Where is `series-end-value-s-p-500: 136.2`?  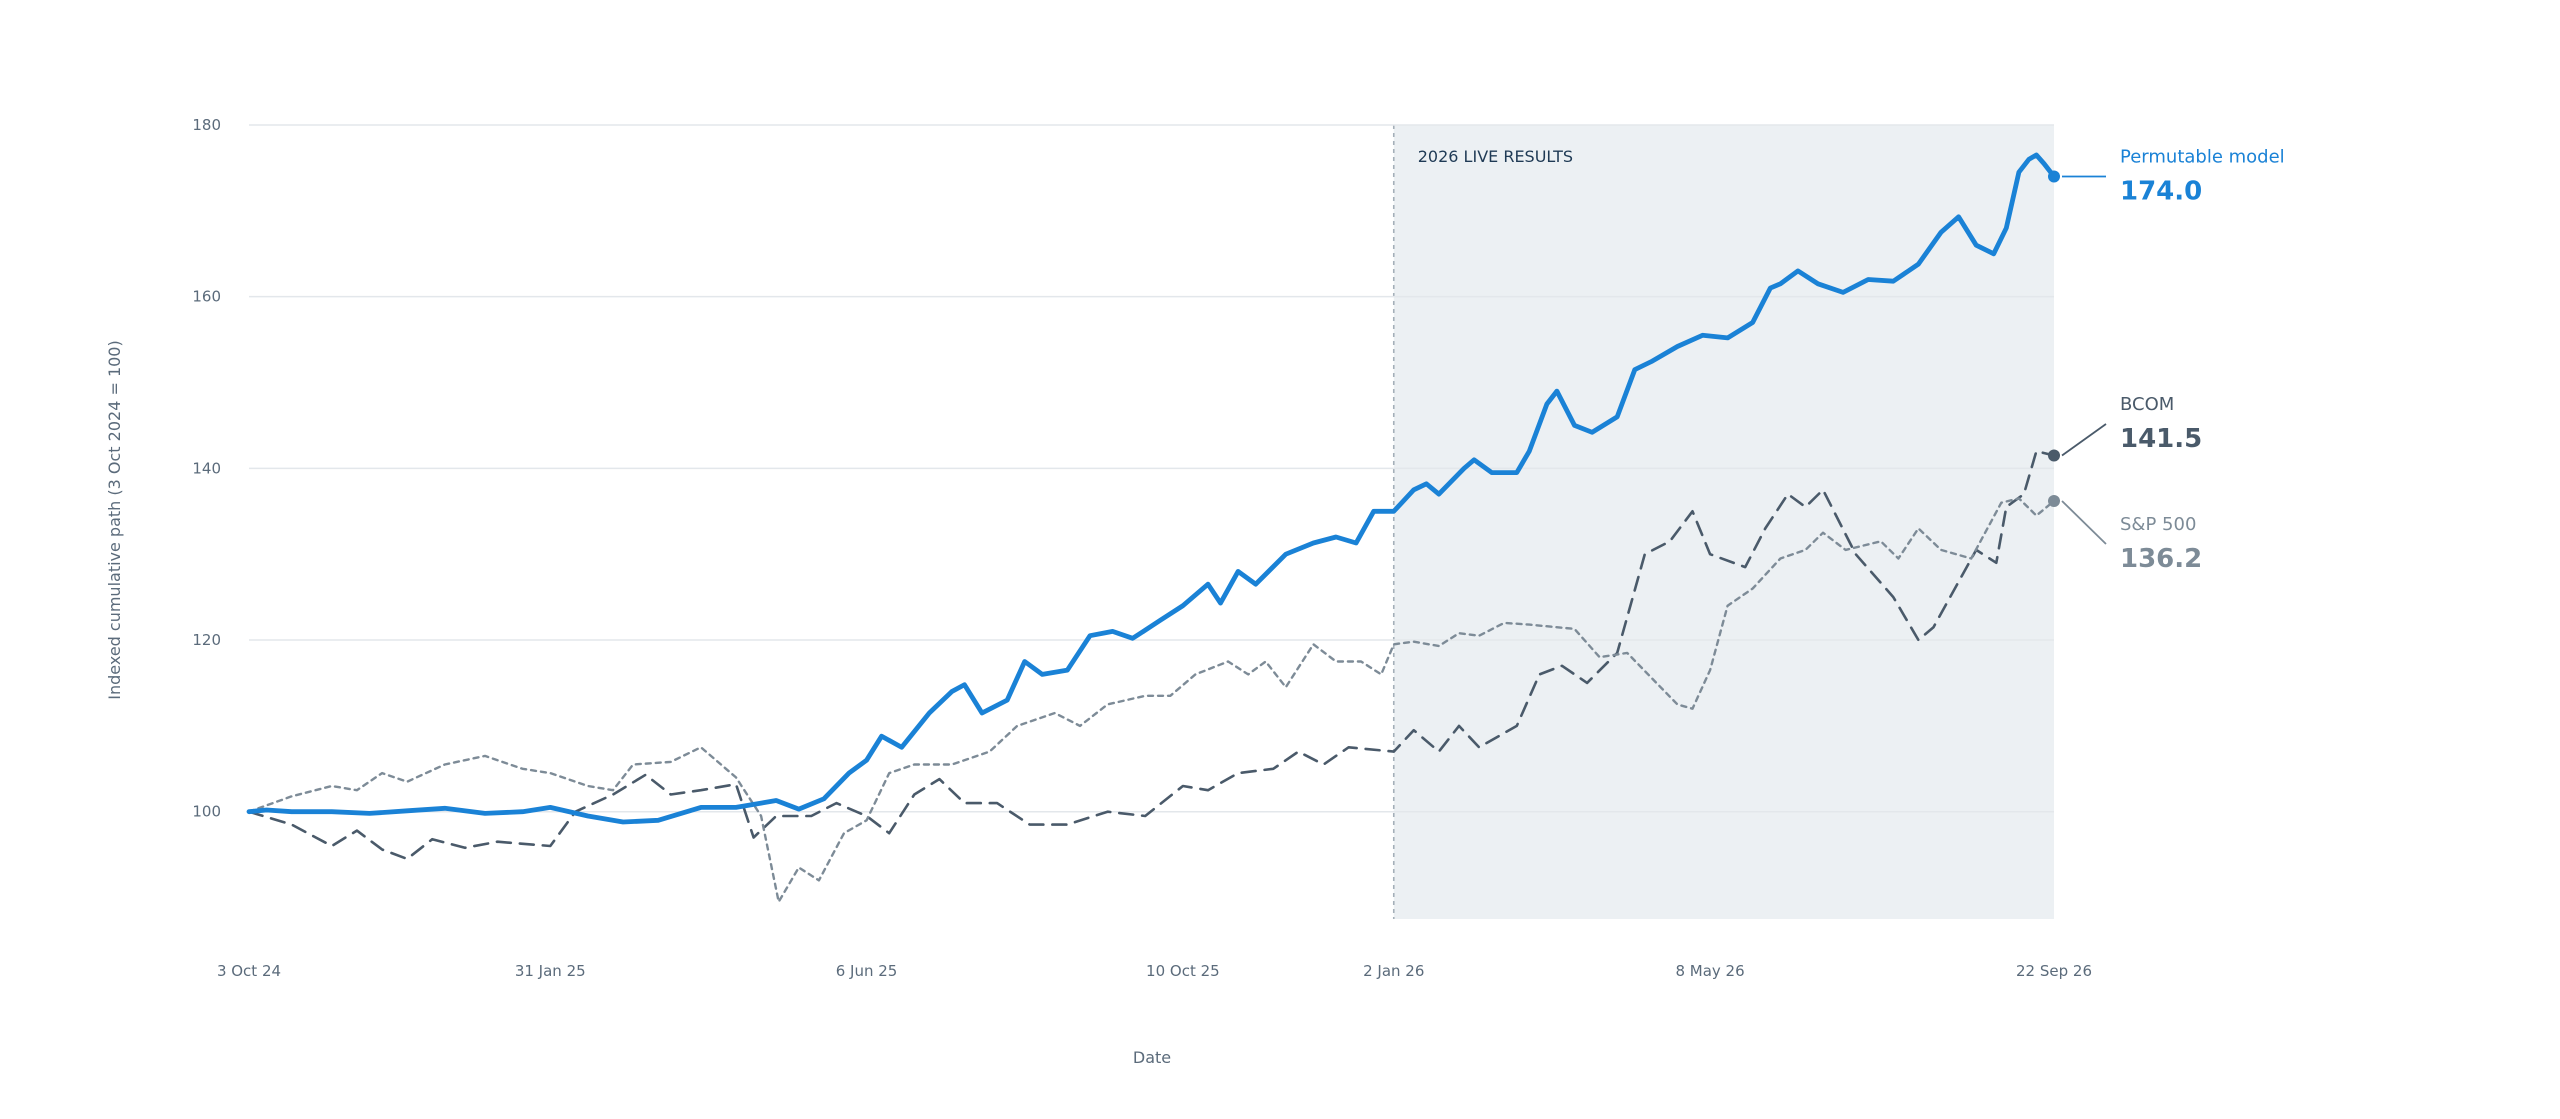 series-end-value-s-p-500: 136.2 is located at coordinates (2161, 559).